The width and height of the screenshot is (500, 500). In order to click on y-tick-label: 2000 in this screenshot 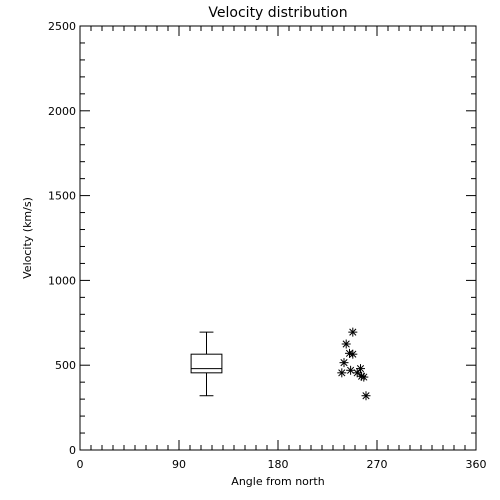, I will do `click(62, 111)`.